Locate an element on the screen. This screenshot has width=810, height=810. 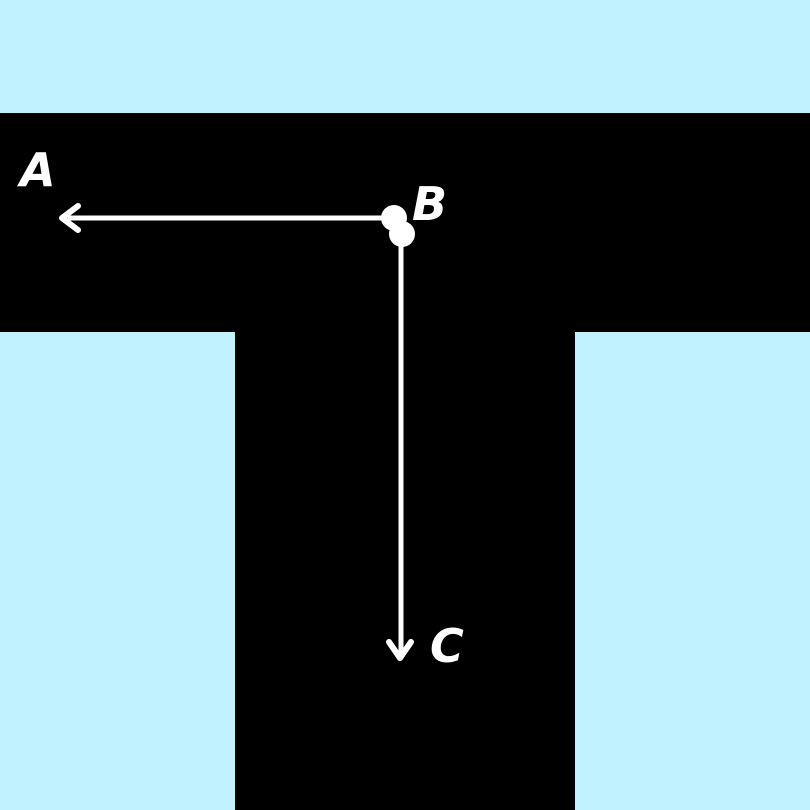
arrow-b-to-a-head is located at coordinates (70, 218).